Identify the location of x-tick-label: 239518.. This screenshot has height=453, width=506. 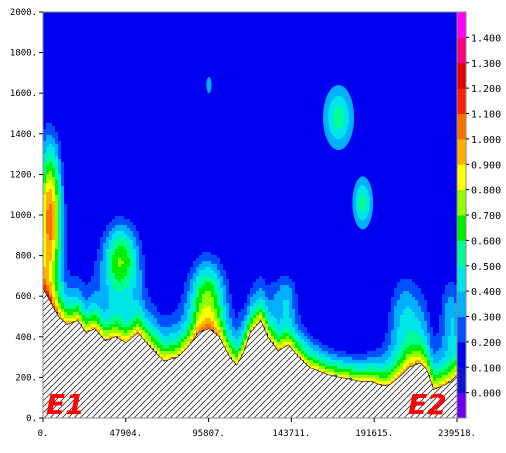
(457, 434).